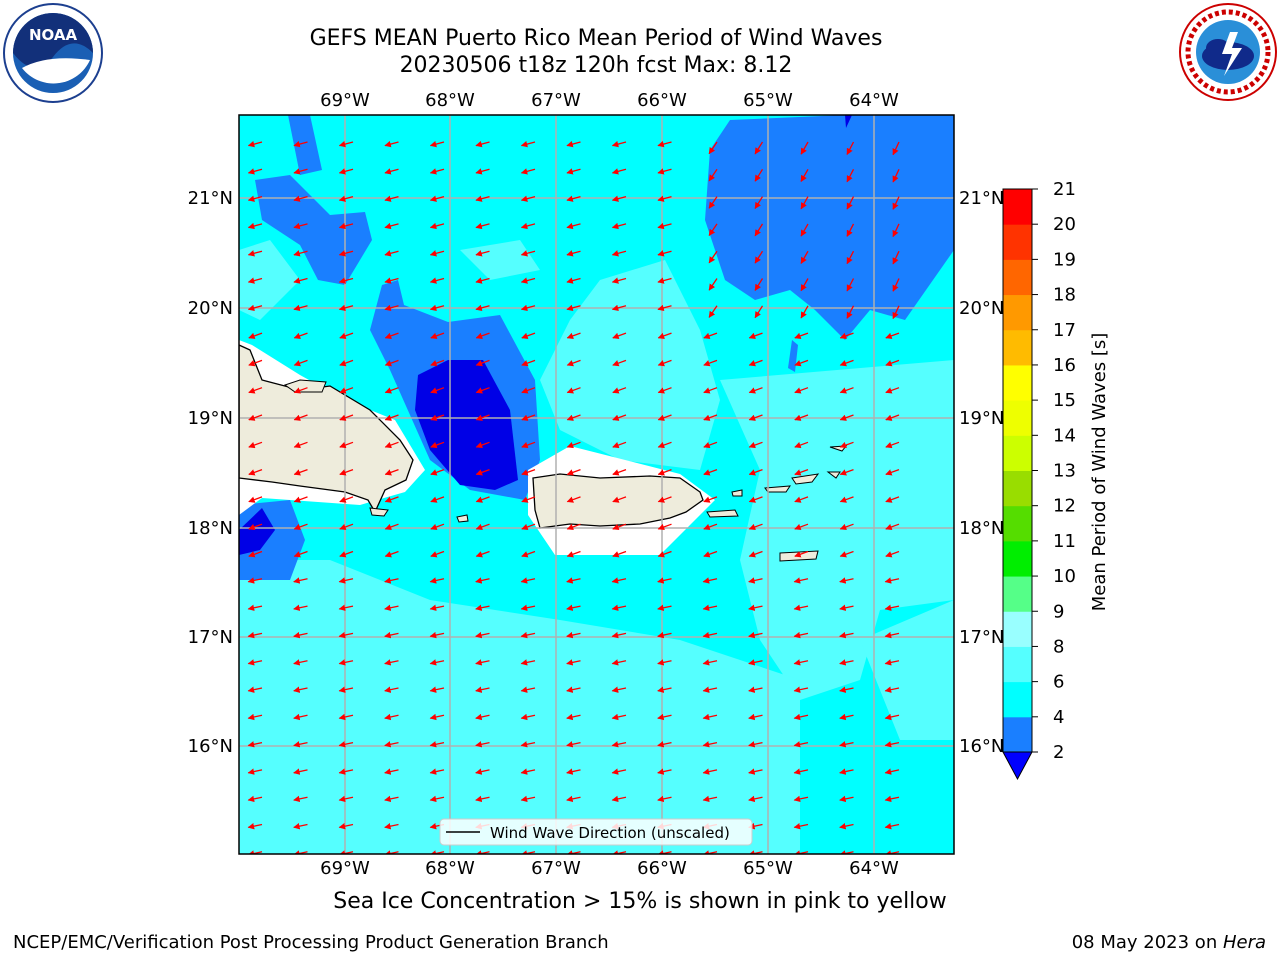  I want to click on colorbar-extend-icon, so click(1017, 766).